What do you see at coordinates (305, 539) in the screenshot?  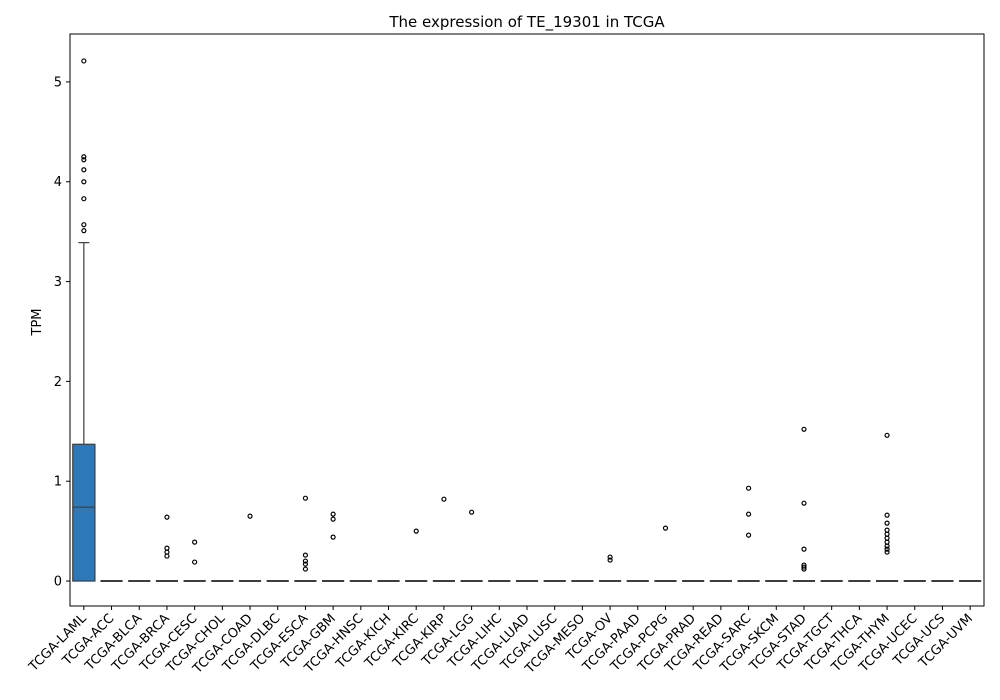 I see `box-tcga-esca` at bounding box center [305, 539].